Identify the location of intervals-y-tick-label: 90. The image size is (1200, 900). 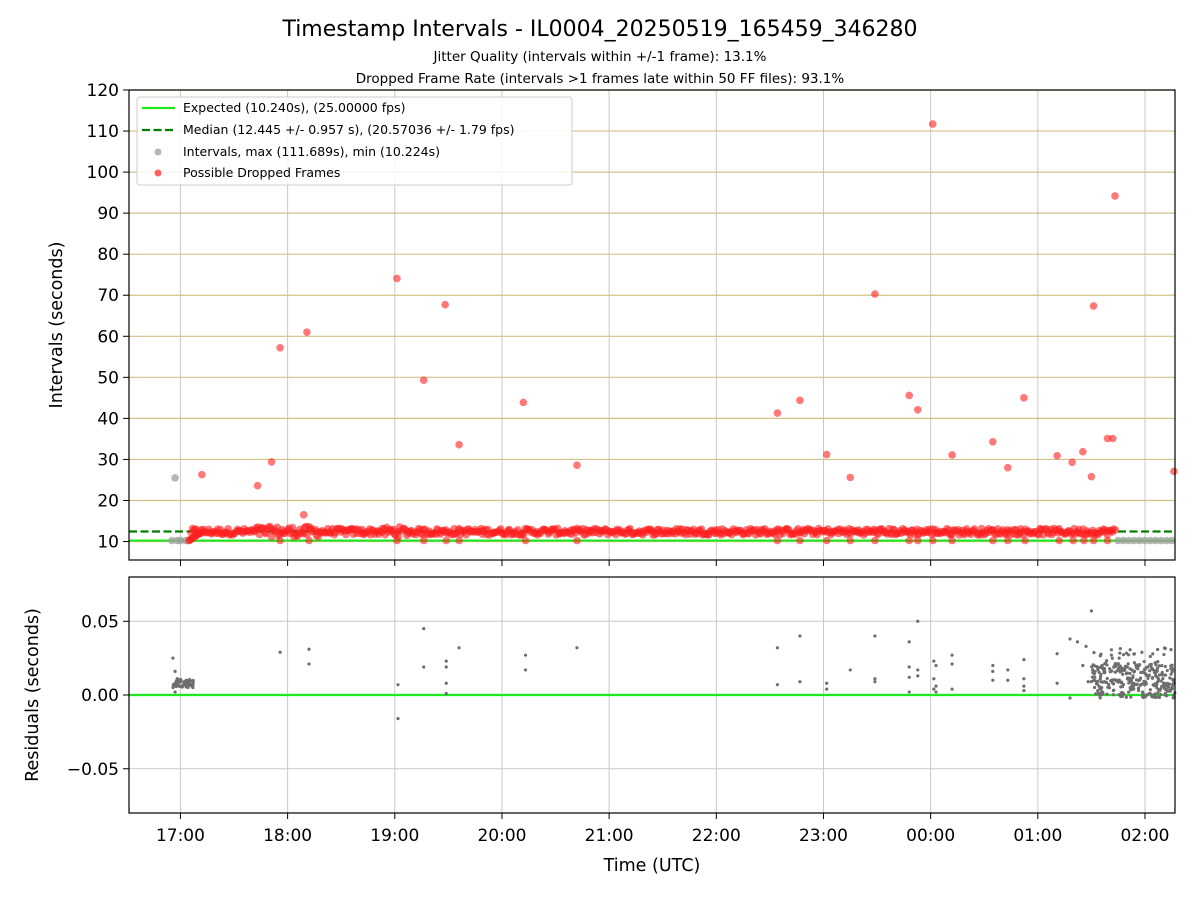
(108, 214).